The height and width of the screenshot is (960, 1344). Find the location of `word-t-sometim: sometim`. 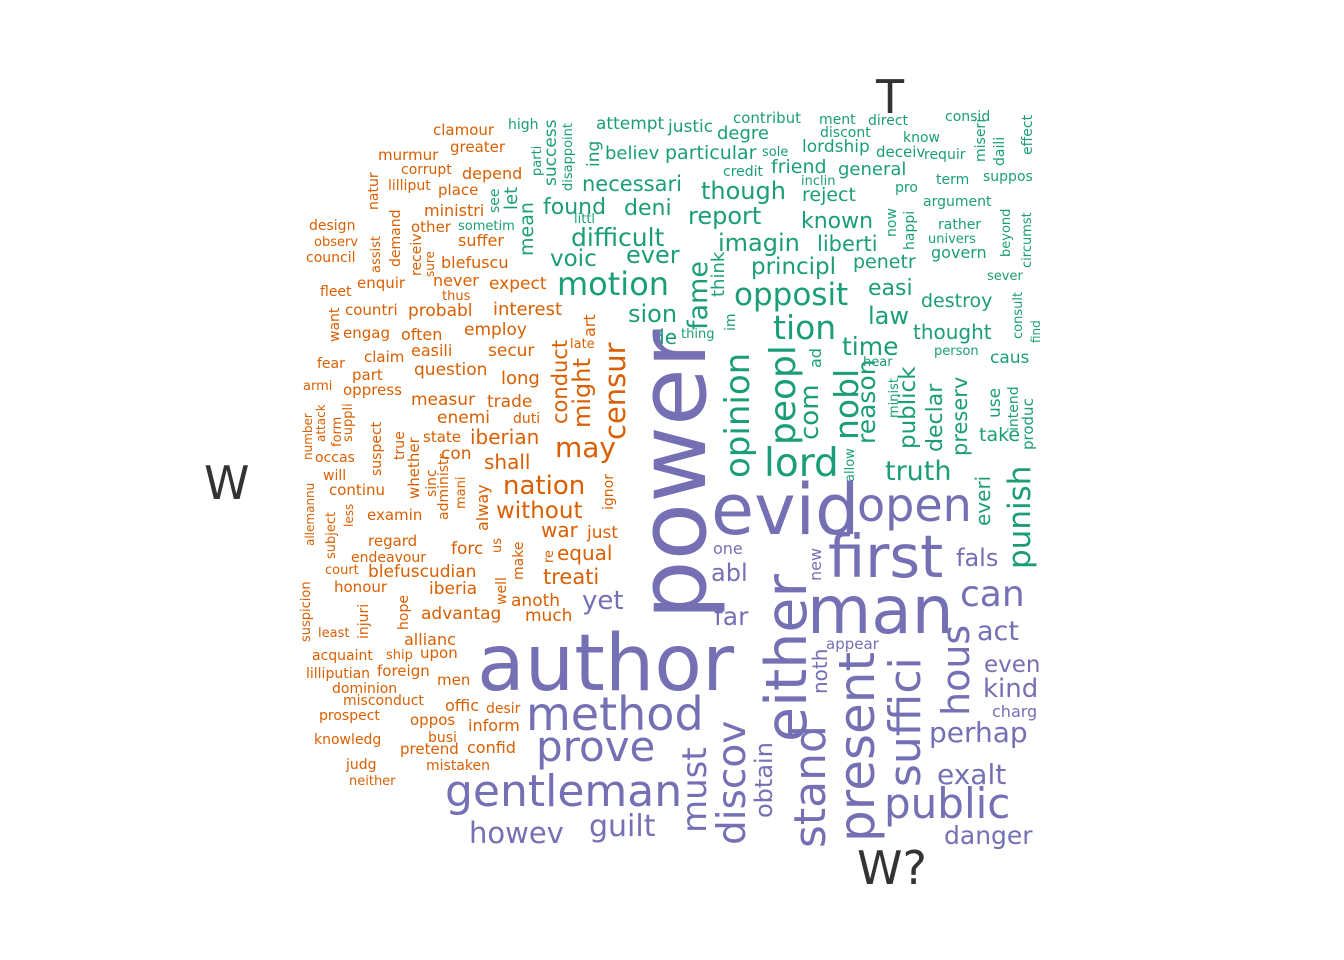

word-t-sometim: sometim is located at coordinates (486, 226).